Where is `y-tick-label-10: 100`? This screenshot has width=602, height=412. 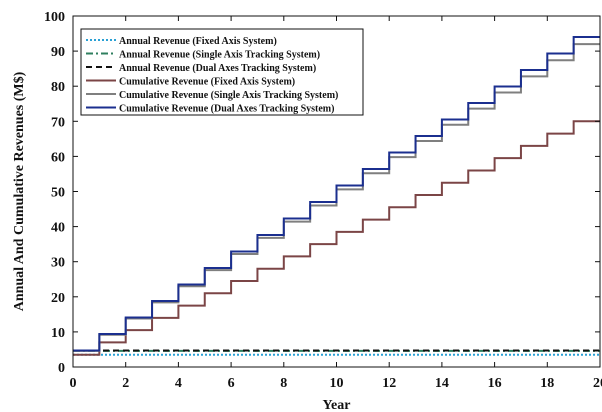
y-tick-label-10: 100 is located at coordinates (54, 17).